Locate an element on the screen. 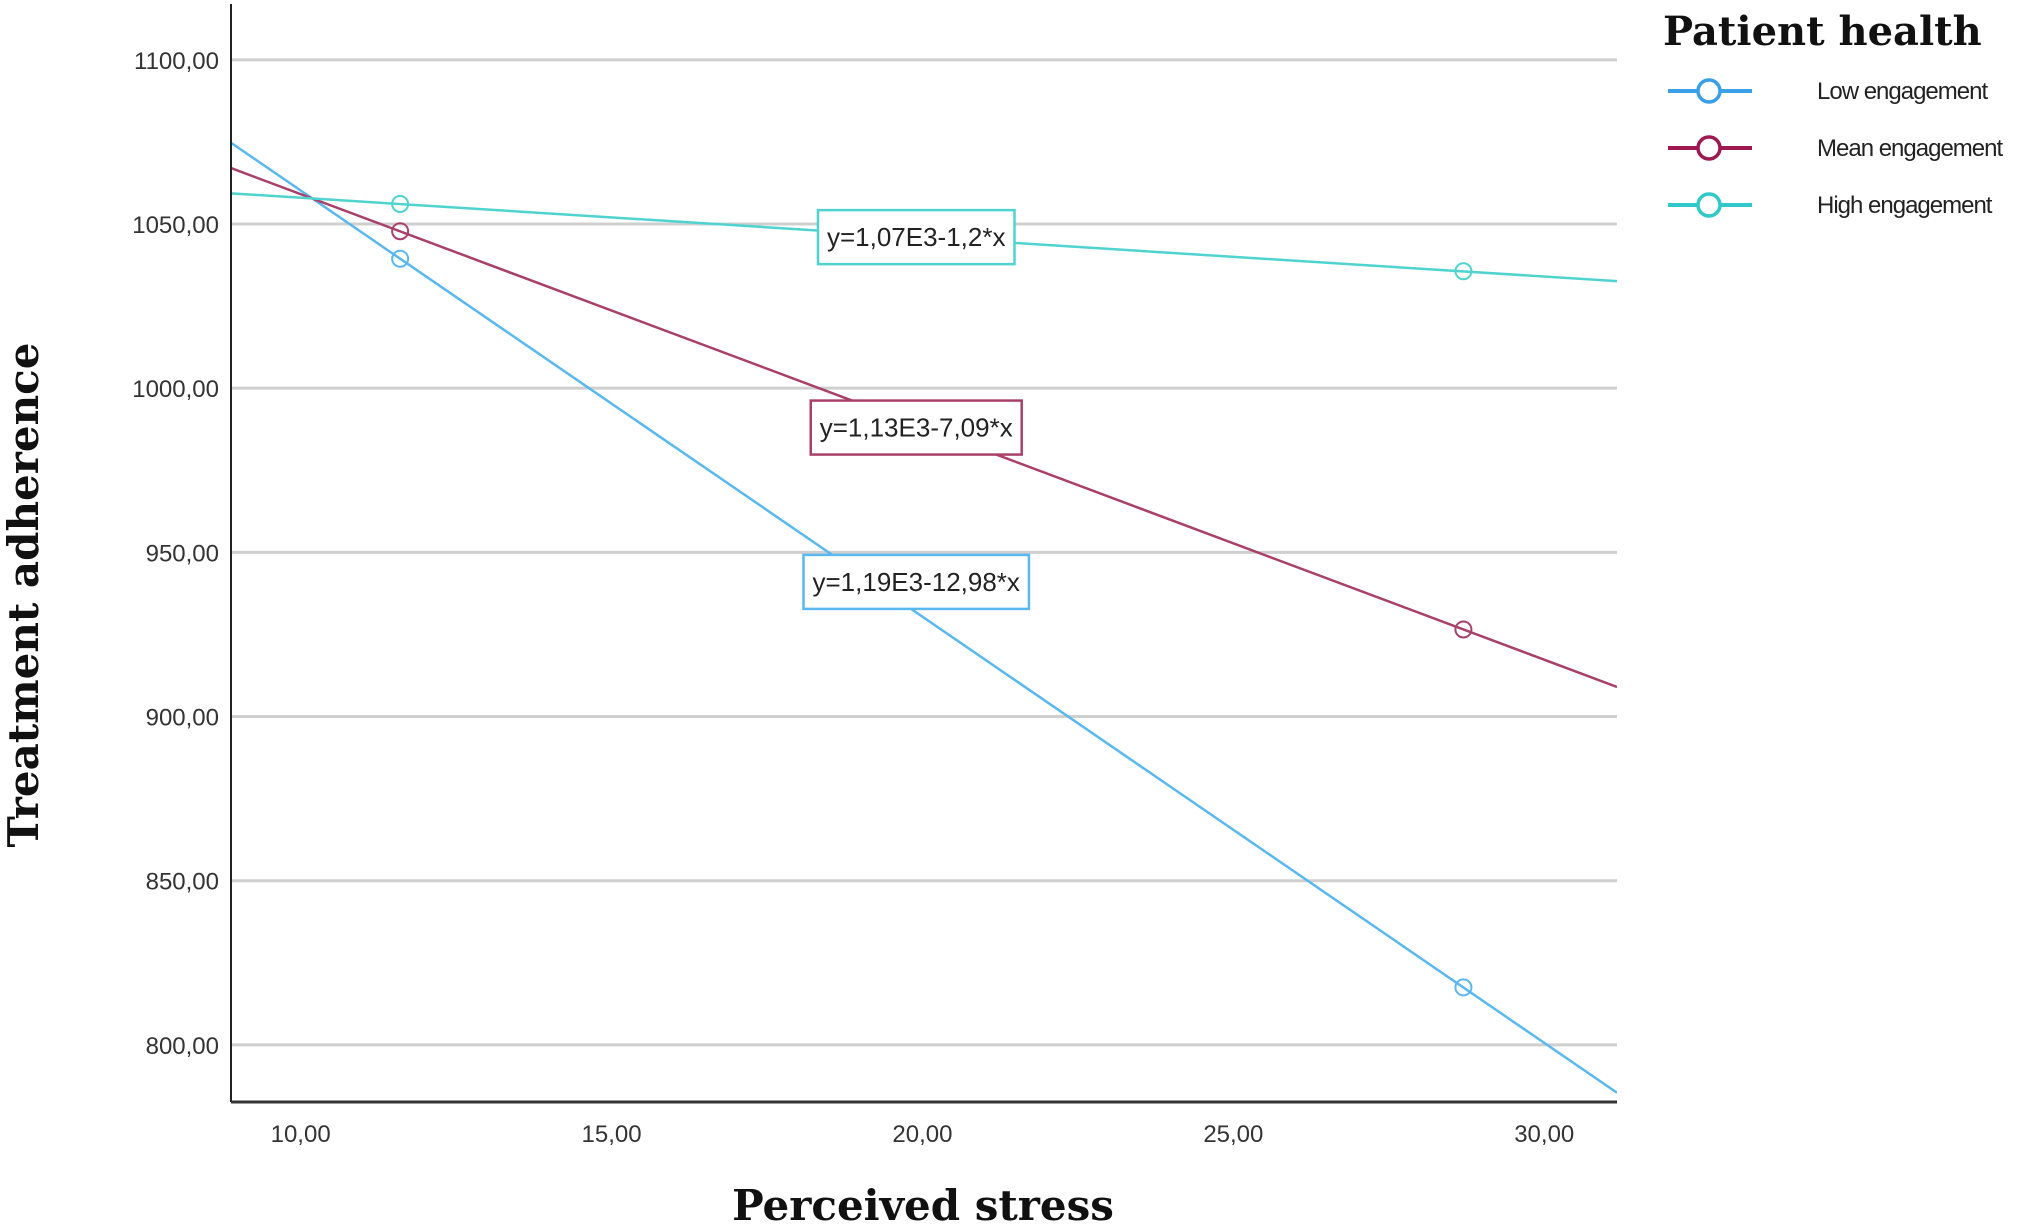  x-tick-label: 30,00 is located at coordinates (1544, 1134).